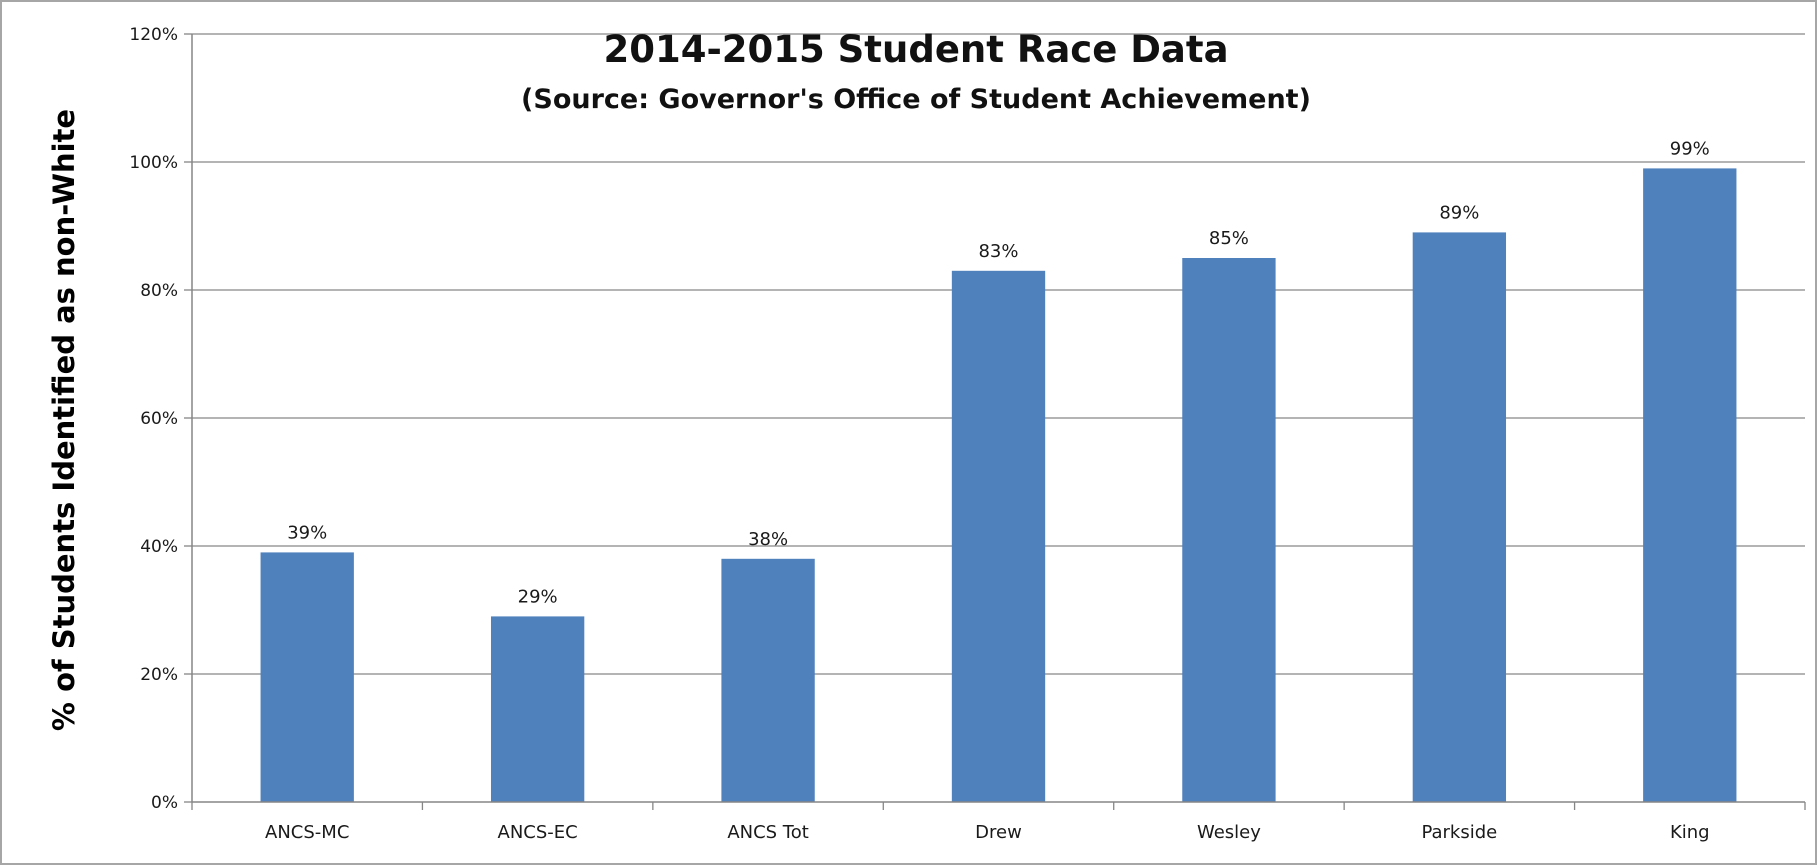 This screenshot has height=867, width=1817. What do you see at coordinates (1459, 517) in the screenshot?
I see `bar-parkside` at bounding box center [1459, 517].